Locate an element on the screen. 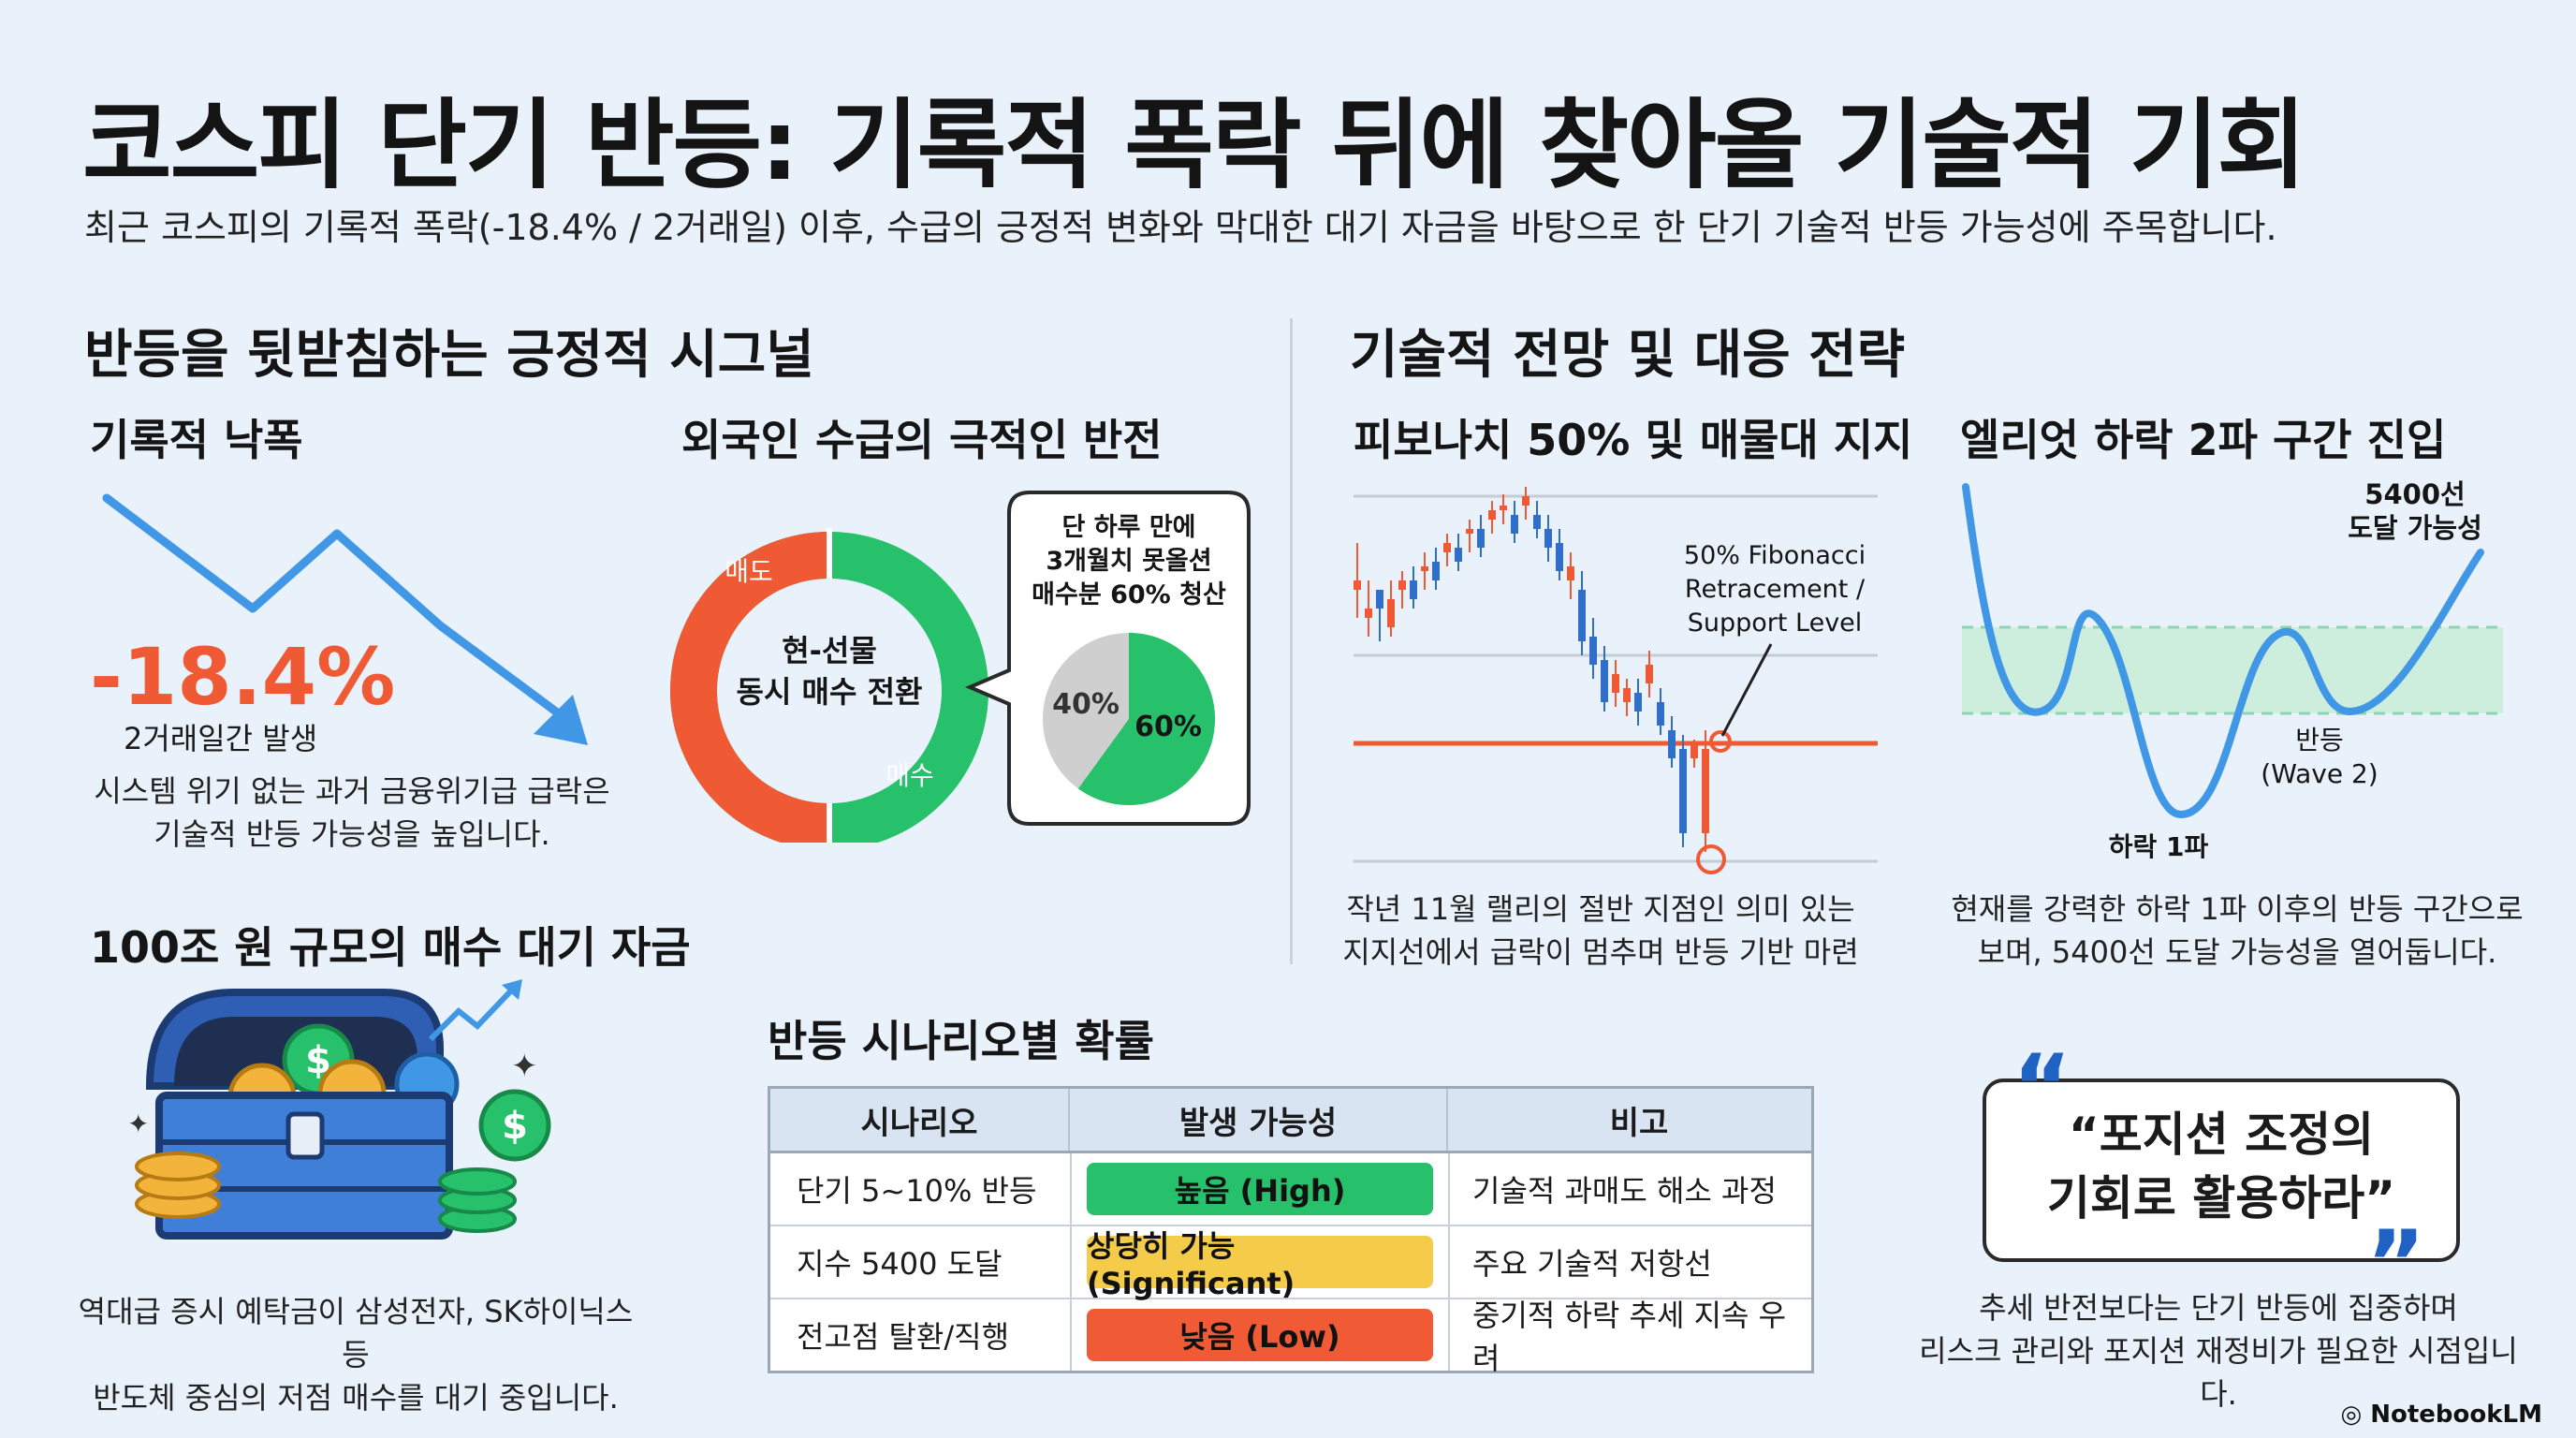 This screenshot has width=2576, height=1438. table-header: 시나리오 발생 가능성 비고 is located at coordinates (1290, 1121).